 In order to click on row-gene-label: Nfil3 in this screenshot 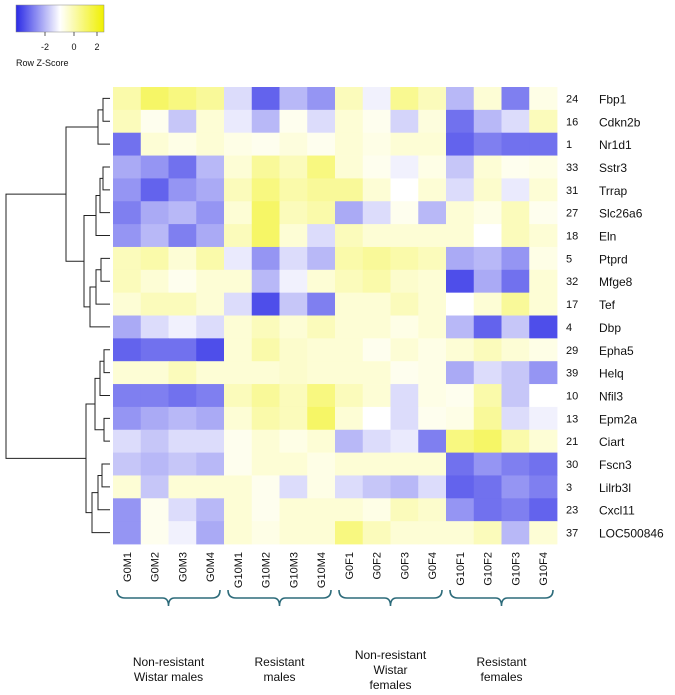, I will do `click(611, 396)`.